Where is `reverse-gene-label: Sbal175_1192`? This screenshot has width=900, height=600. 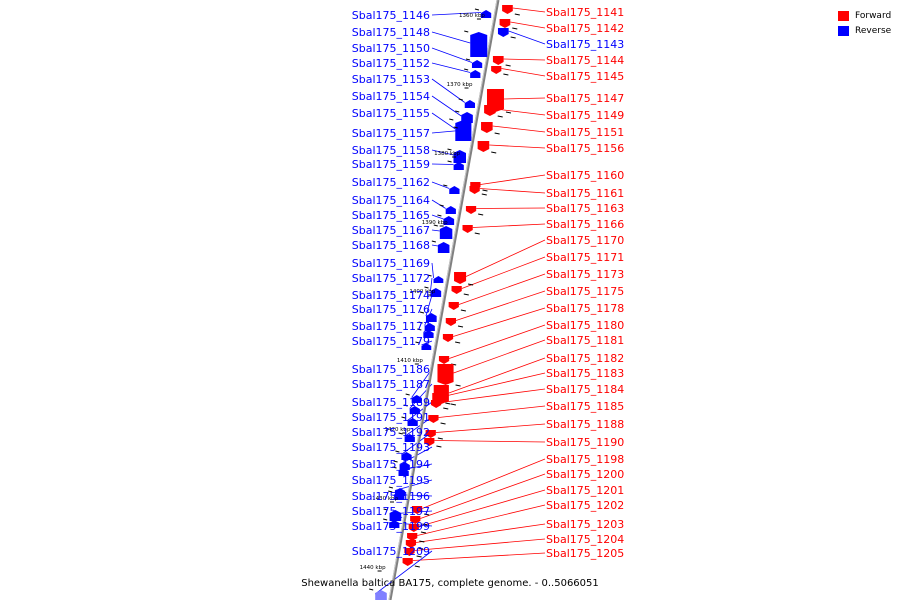 reverse-gene-label: Sbal175_1192 is located at coordinates (391, 432).